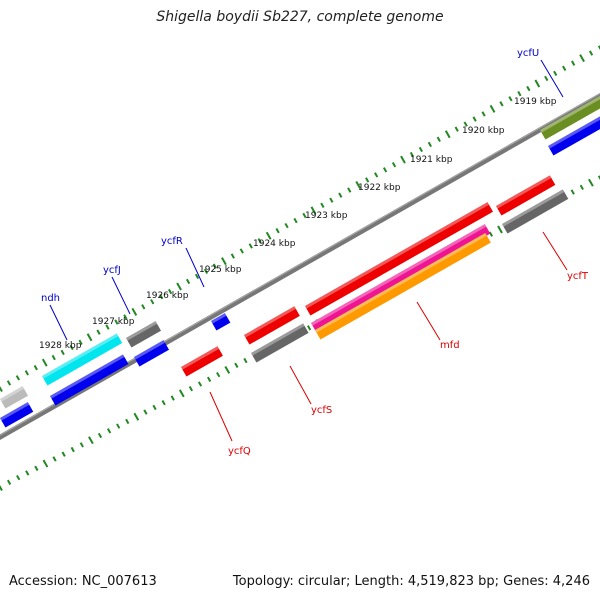 Image resolution: width=600 pixels, height=600 pixels. Describe the element at coordinates (300, 385) in the screenshot. I see `gene-ycfS-leader` at that location.